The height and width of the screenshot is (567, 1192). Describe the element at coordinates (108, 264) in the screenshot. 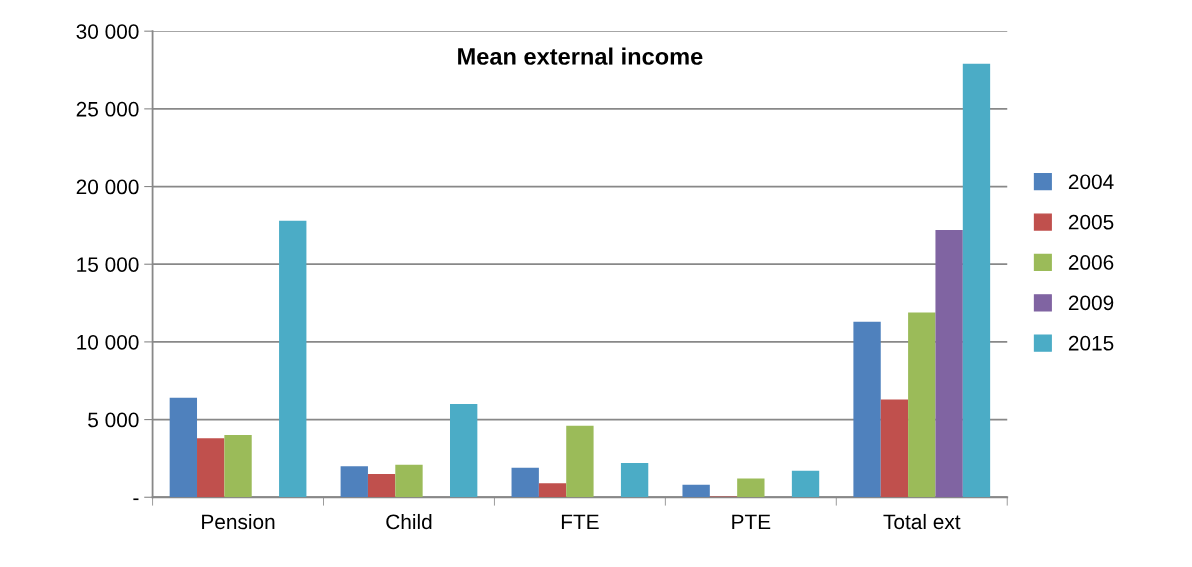

I see `y-tick-label: 15 000` at that location.